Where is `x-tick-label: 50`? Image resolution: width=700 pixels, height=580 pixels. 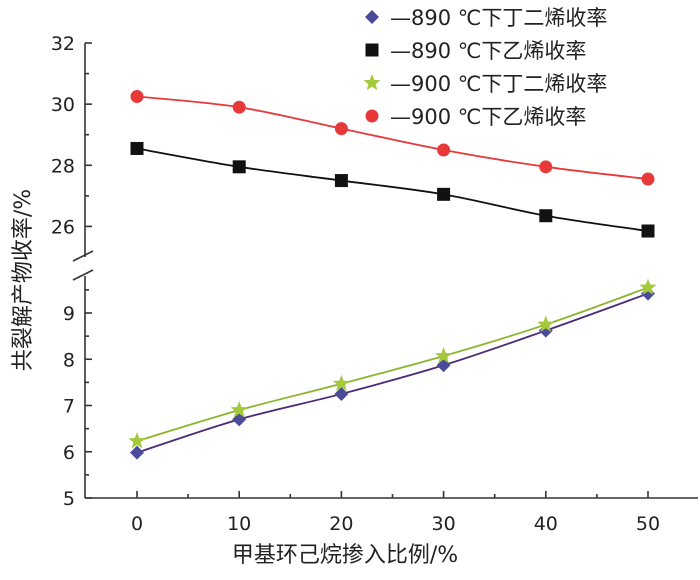
x-tick-label: 50 is located at coordinates (648, 524).